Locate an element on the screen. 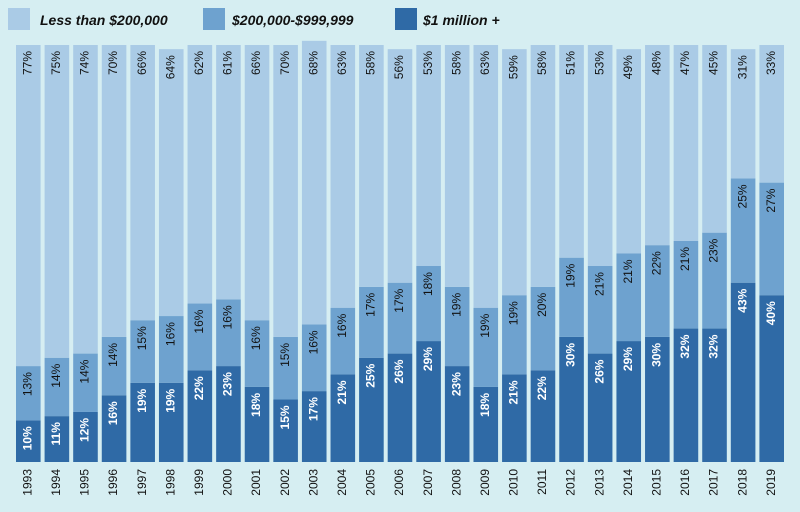 This screenshot has height=512, width=800. bar-less-than-200k-2019 is located at coordinates (771, 114).